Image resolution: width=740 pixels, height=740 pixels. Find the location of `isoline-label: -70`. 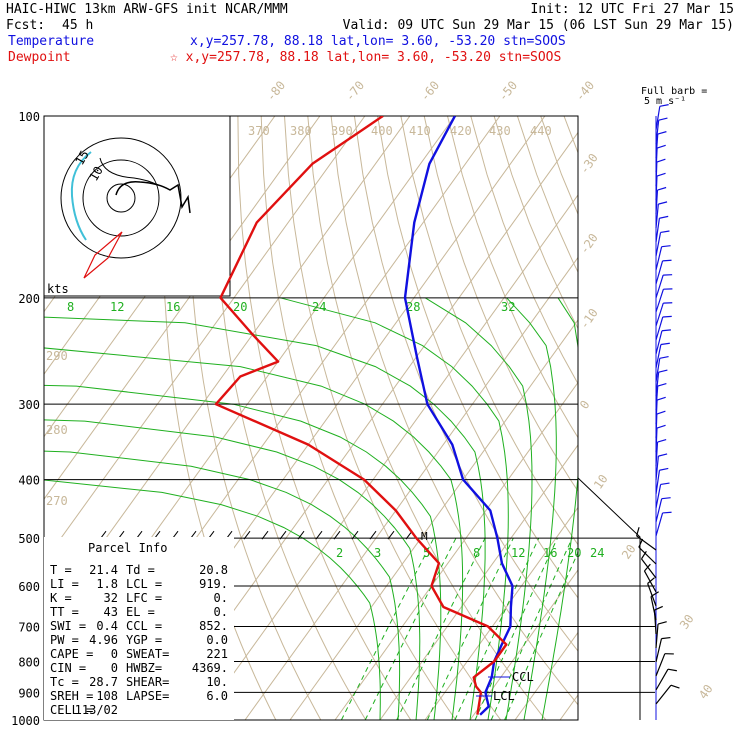

isoline-label: -70 is located at coordinates (355, 91).